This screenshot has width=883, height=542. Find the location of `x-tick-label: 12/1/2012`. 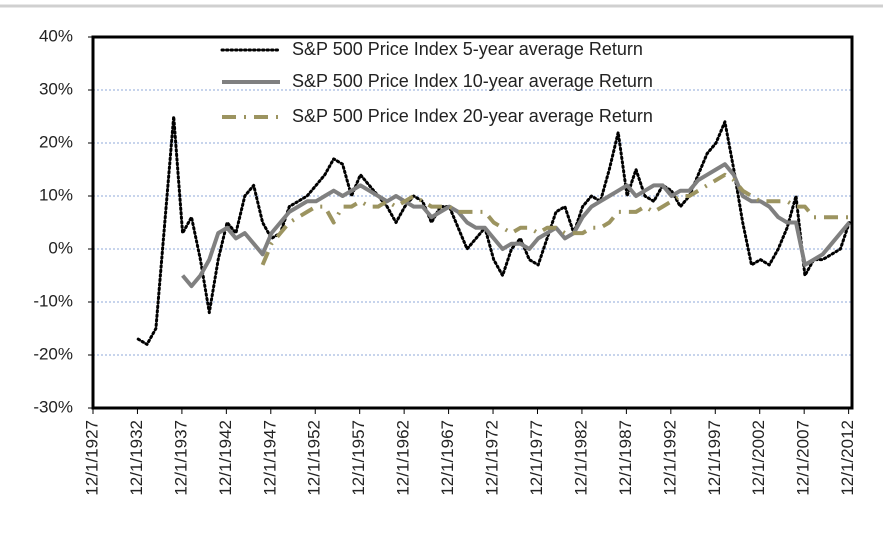

x-tick-label: 12/1/2012 is located at coordinates (847, 458).